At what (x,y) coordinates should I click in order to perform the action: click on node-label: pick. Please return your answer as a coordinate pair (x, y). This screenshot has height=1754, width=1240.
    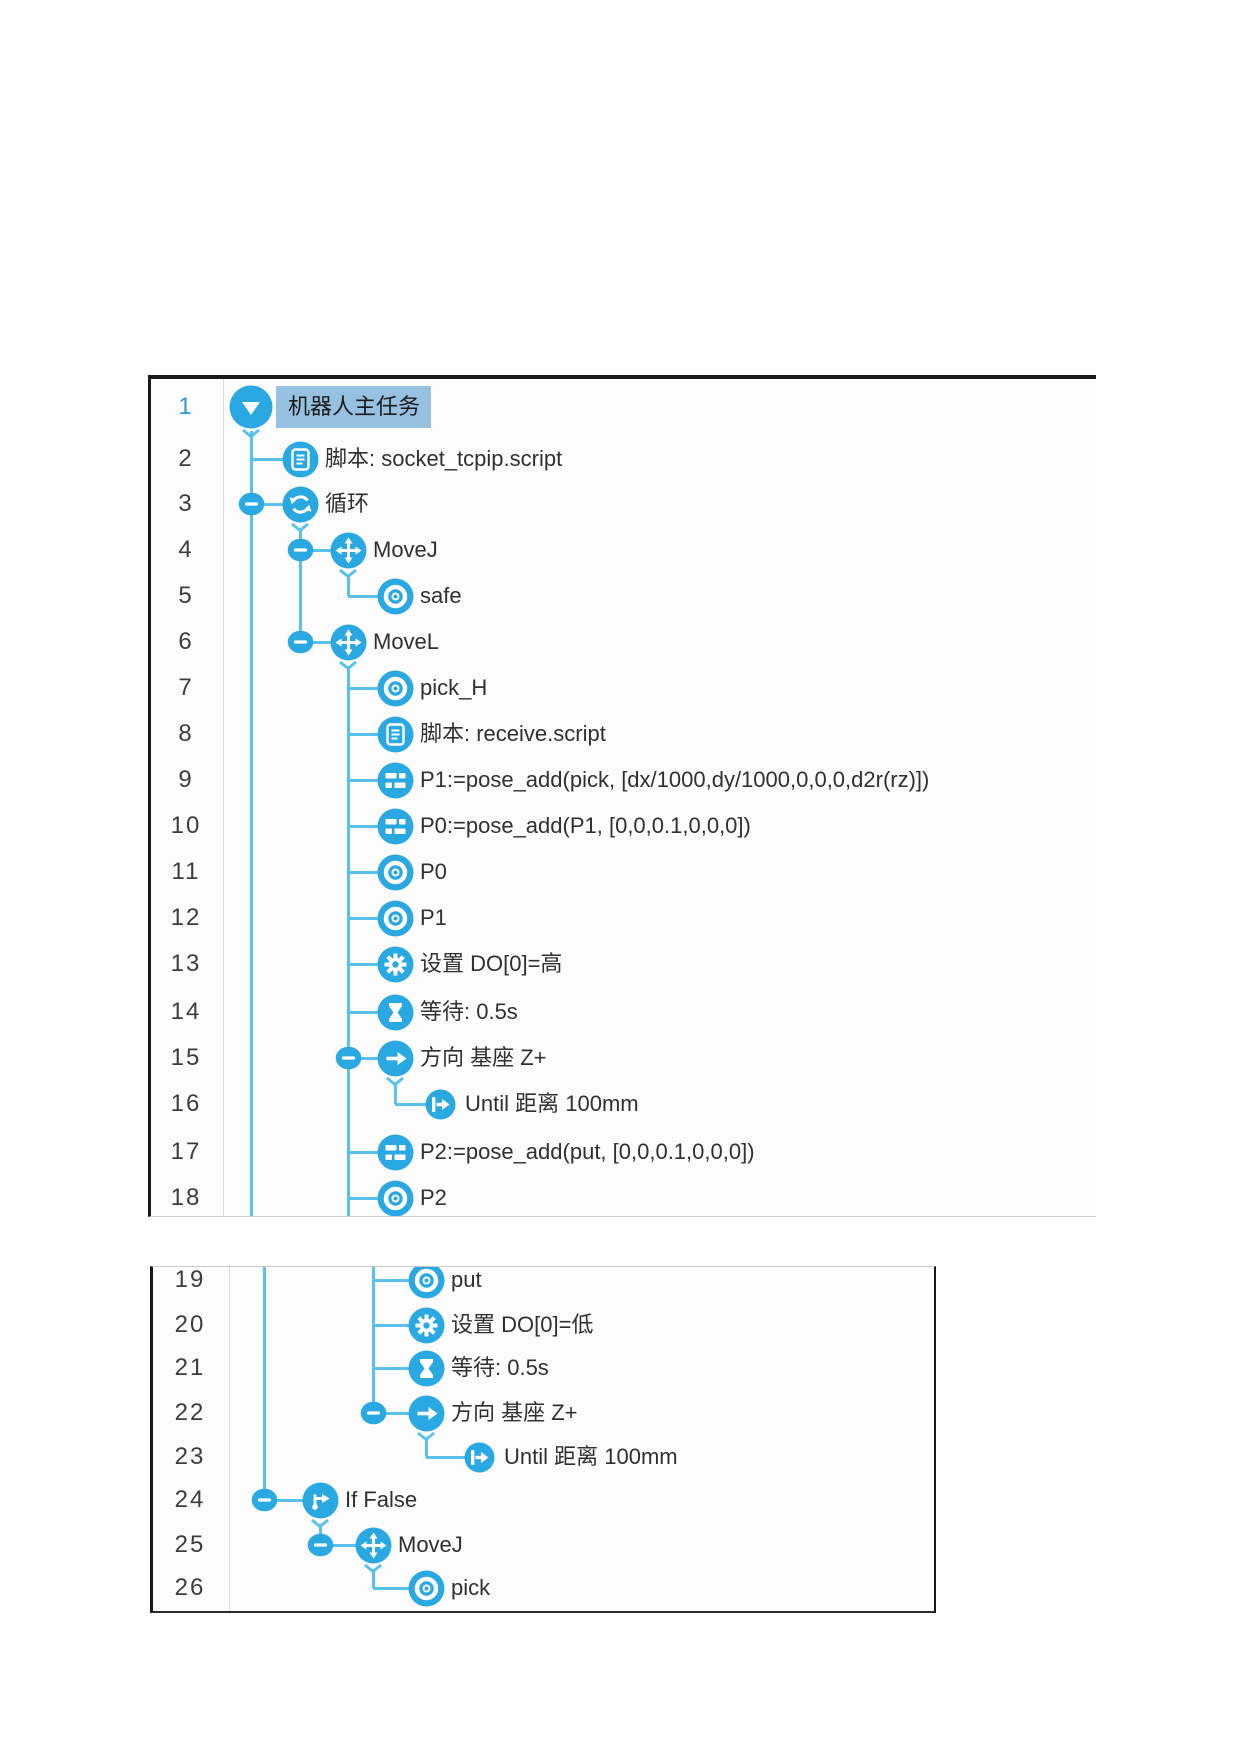
    Looking at the image, I should click on (471, 1587).